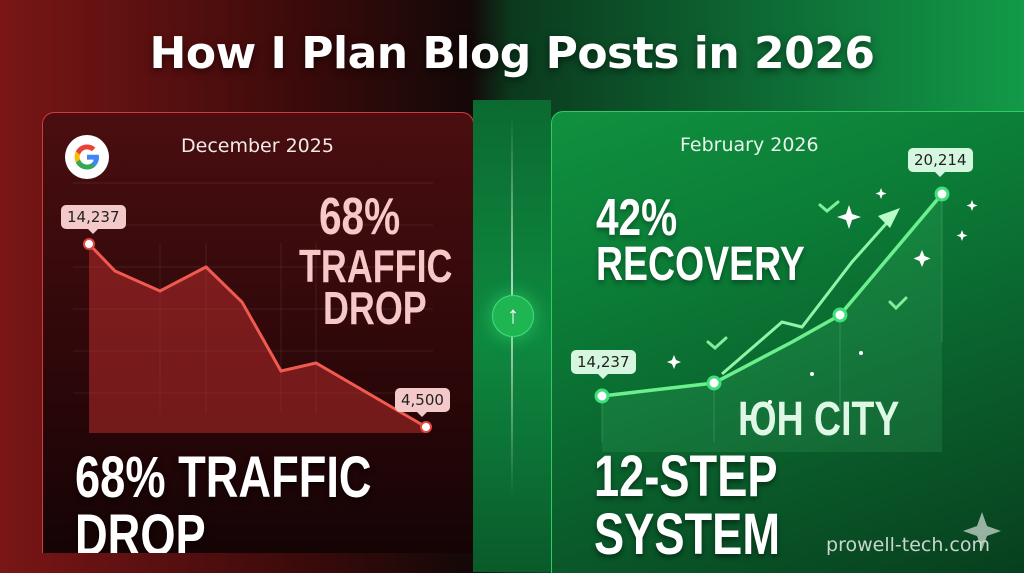 This screenshot has height=573, width=1024. Describe the element at coordinates (749, 145) in the screenshot. I see `month-label: February 2026` at that location.